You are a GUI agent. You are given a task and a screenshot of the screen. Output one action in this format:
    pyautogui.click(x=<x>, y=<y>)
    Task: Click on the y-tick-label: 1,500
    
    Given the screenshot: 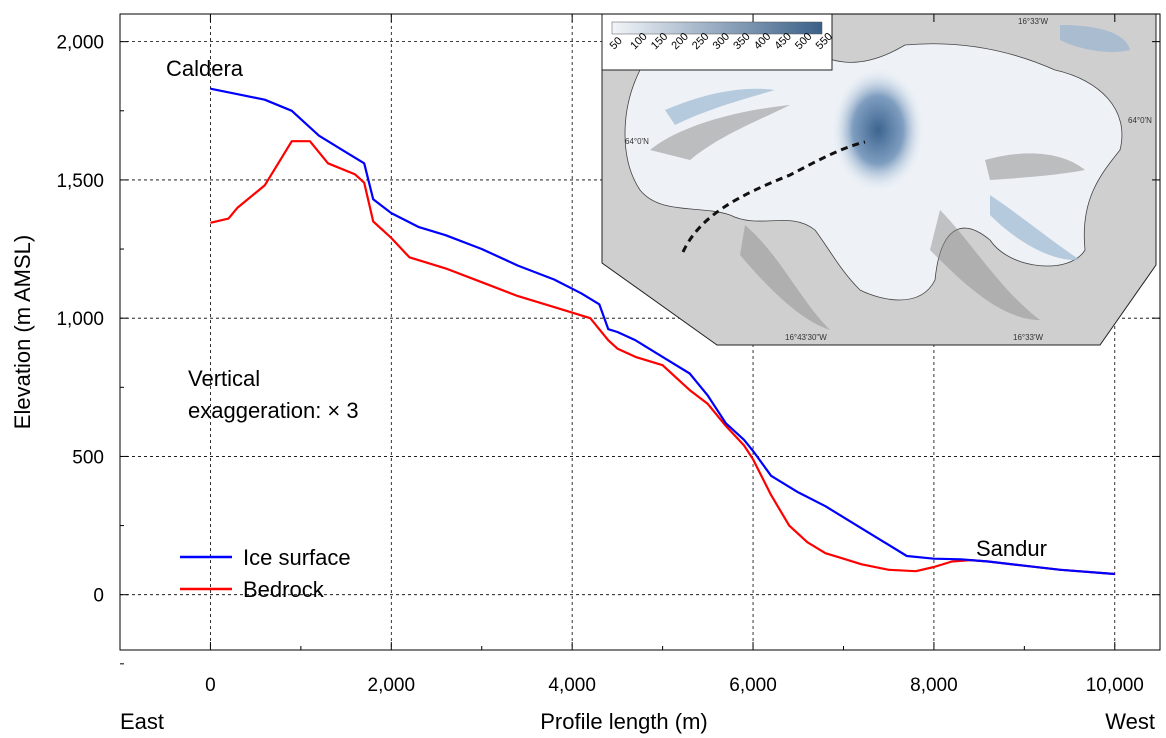 What is the action you would take?
    pyautogui.click(x=80, y=181)
    